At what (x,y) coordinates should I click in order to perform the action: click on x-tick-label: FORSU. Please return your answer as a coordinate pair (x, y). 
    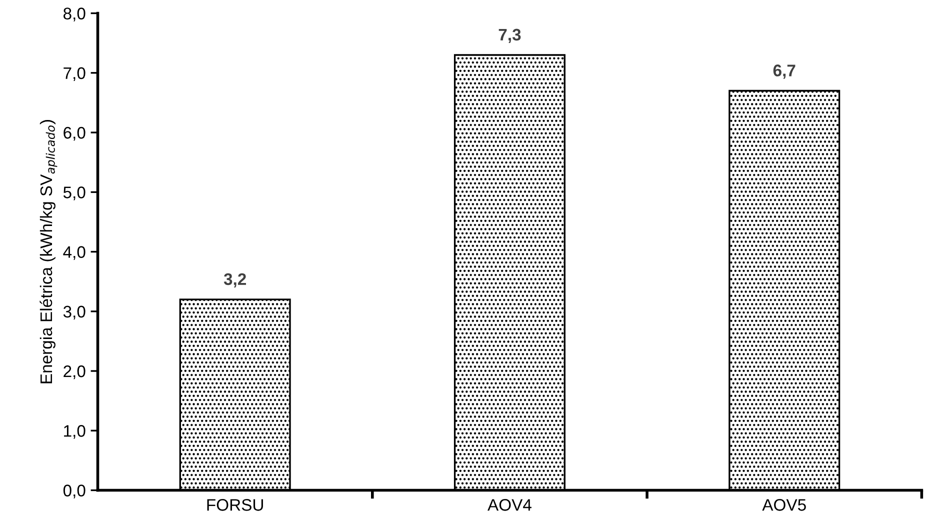
    Looking at the image, I should click on (235, 505).